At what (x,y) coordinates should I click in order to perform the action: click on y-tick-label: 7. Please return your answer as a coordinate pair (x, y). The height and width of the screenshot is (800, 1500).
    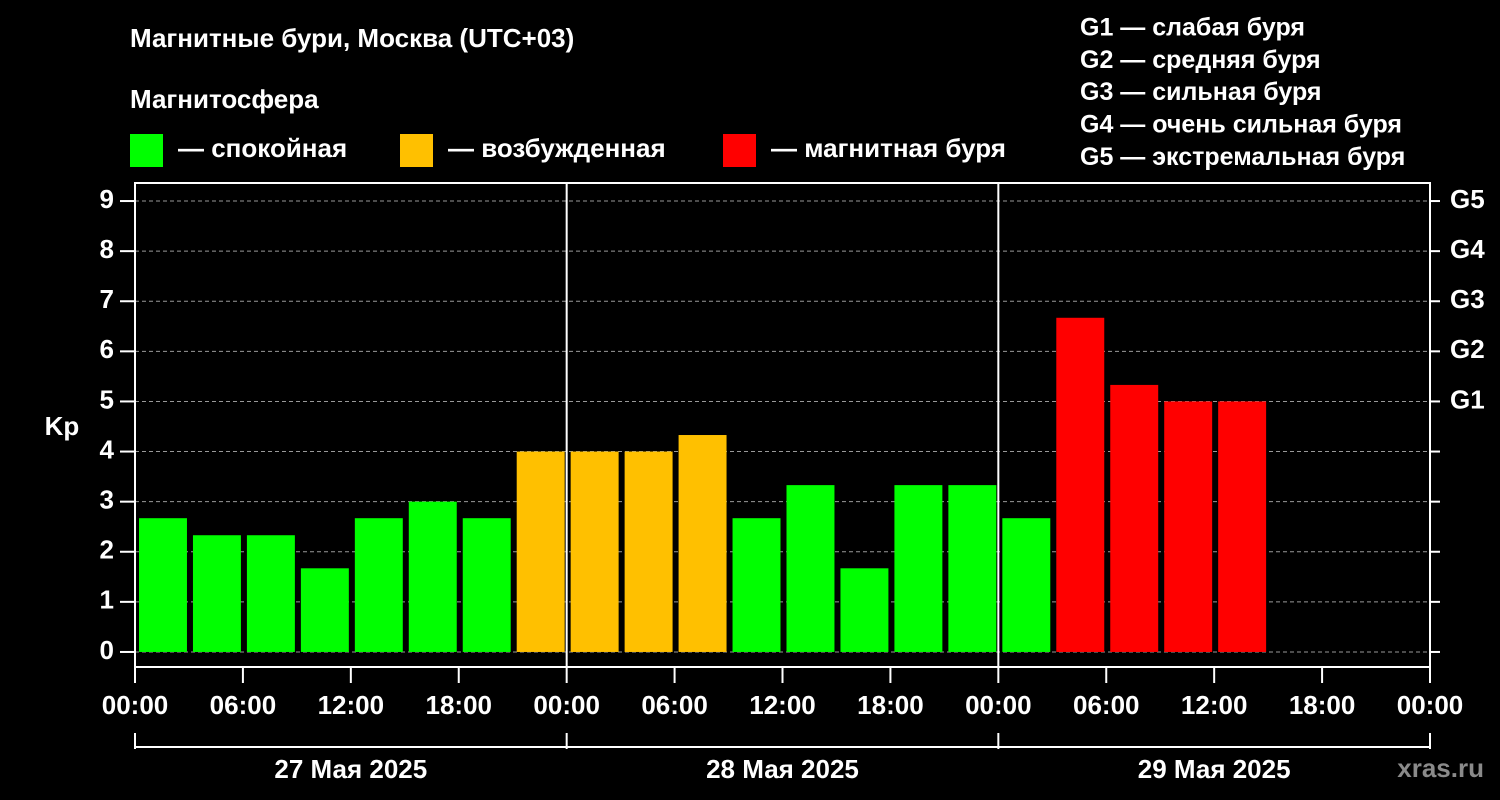
    Looking at the image, I should click on (107, 299).